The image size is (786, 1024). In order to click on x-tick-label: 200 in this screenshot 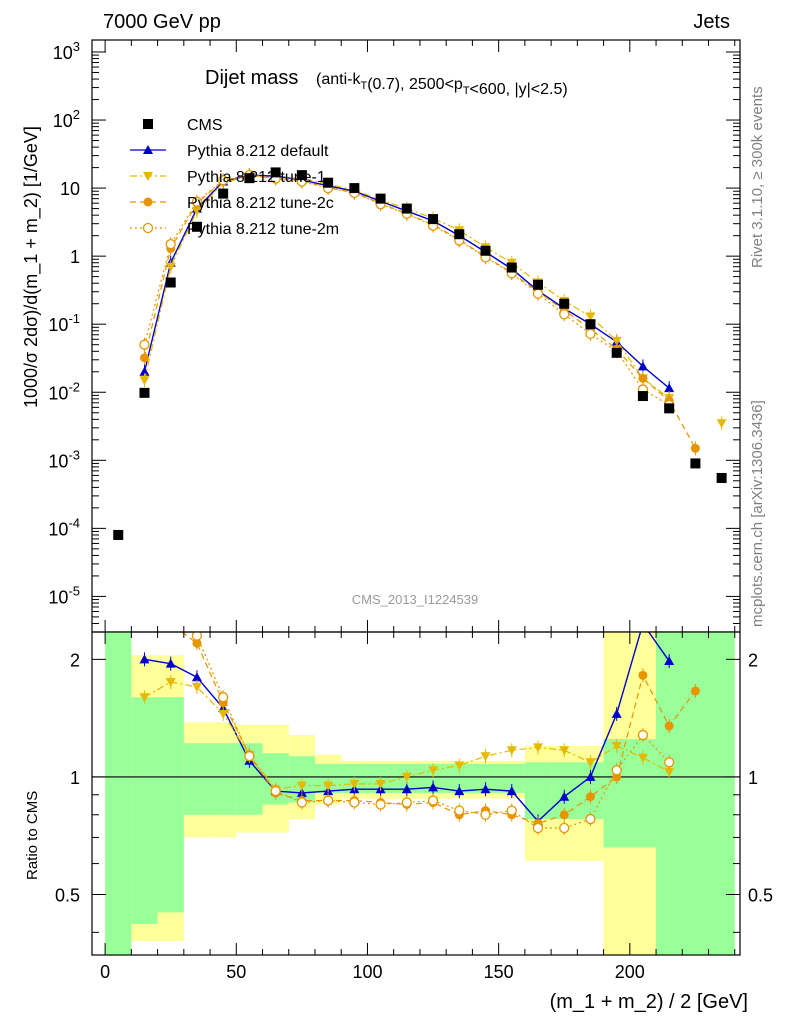, I will do `click(630, 972)`.